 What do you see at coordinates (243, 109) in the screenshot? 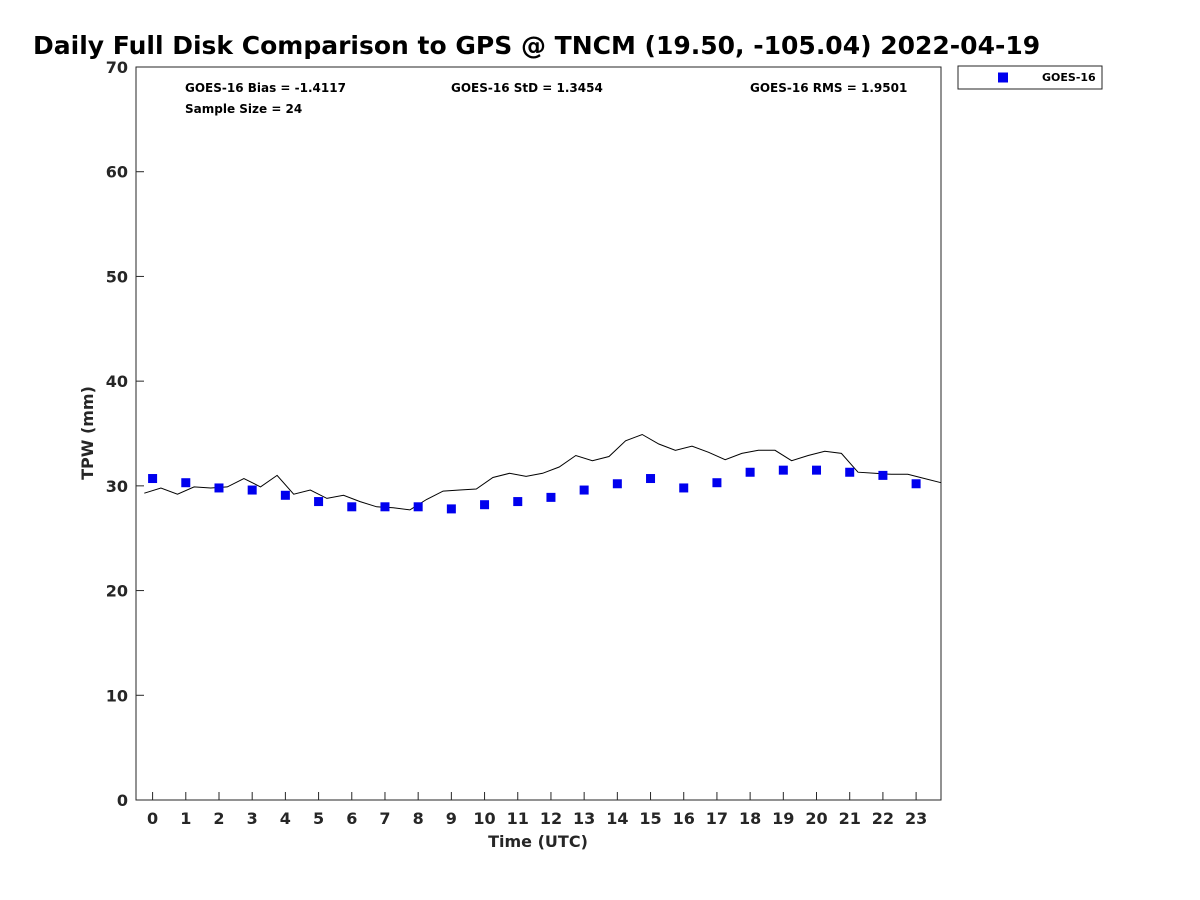
I see `sample-size-stat: Sample Size = 24` at bounding box center [243, 109].